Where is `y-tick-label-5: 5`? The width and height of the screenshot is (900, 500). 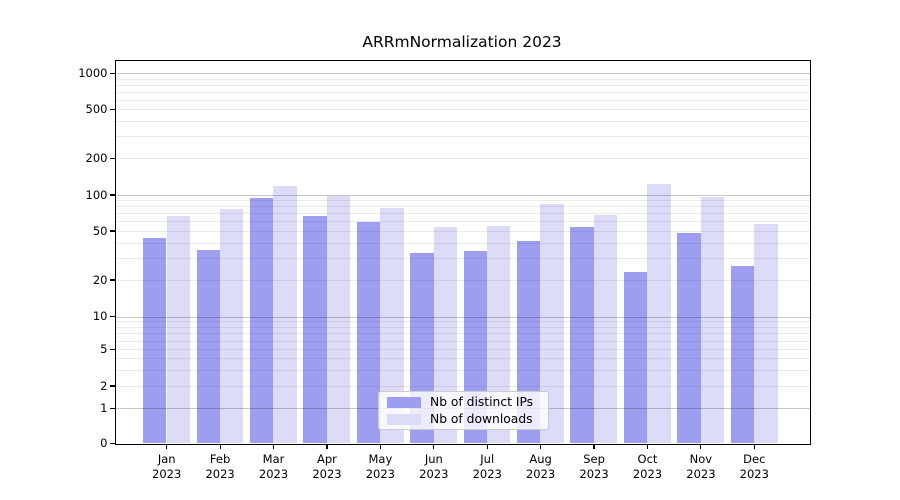
y-tick-label-5: 5 is located at coordinates (104, 348).